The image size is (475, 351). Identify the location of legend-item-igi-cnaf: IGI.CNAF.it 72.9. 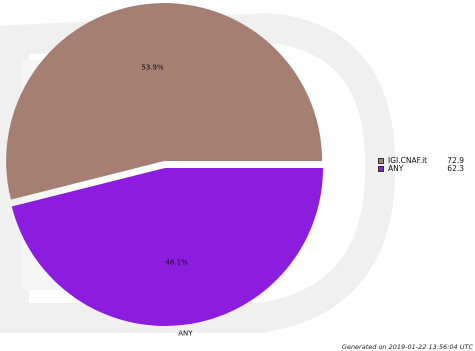
(421, 161).